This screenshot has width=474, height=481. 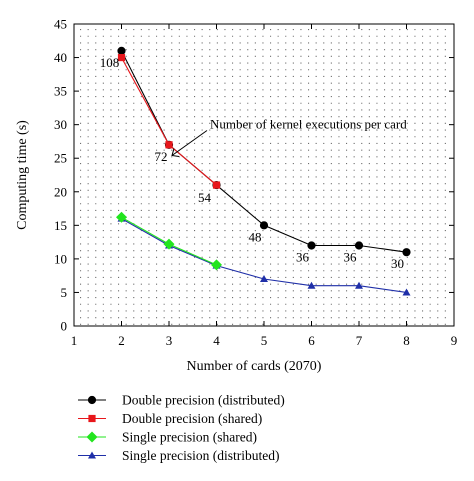 I want to click on annotation-arrow-head, so click(x=175, y=153).